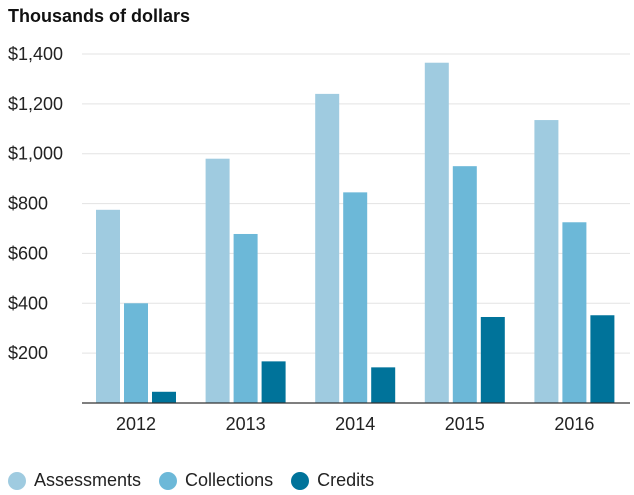  I want to click on y-tick-label: $1,200, so click(35, 104).